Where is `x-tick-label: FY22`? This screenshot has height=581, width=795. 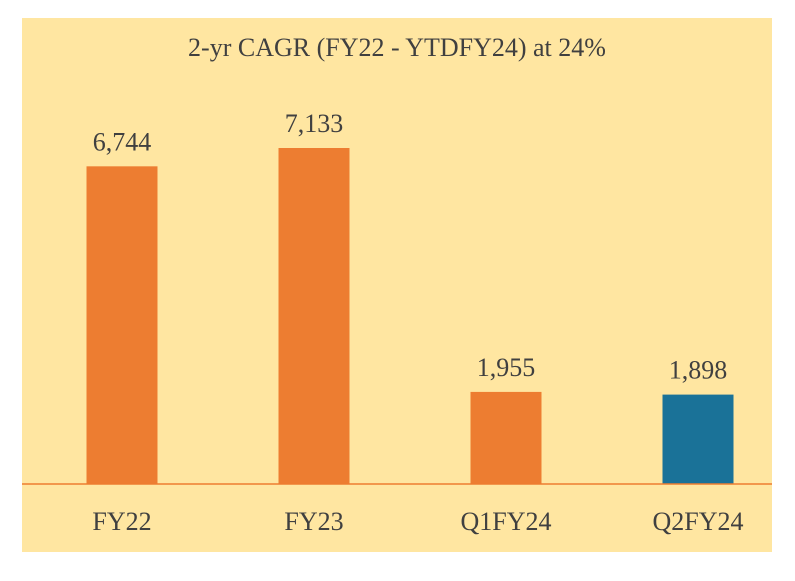 x-tick-label: FY22 is located at coordinates (121, 521).